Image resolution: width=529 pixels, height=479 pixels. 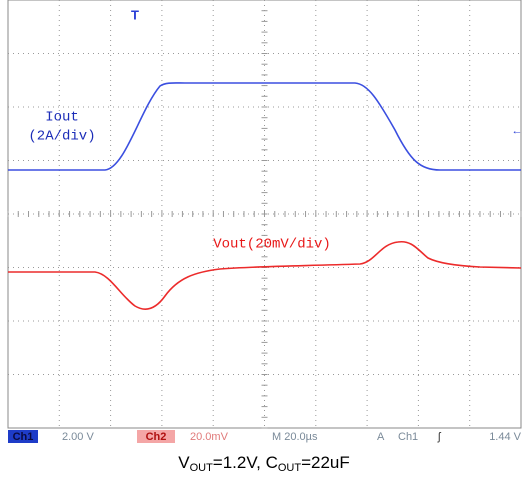 What do you see at coordinates (78, 437) in the screenshot?
I see `ch1-scale: 2.00 V` at bounding box center [78, 437].